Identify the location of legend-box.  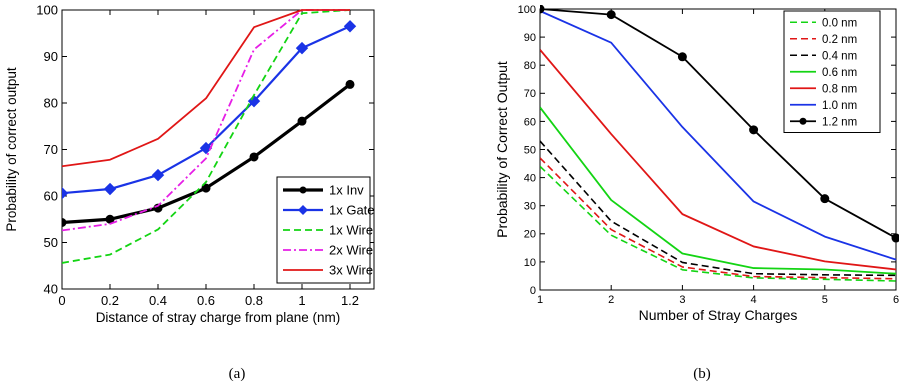
(323, 230).